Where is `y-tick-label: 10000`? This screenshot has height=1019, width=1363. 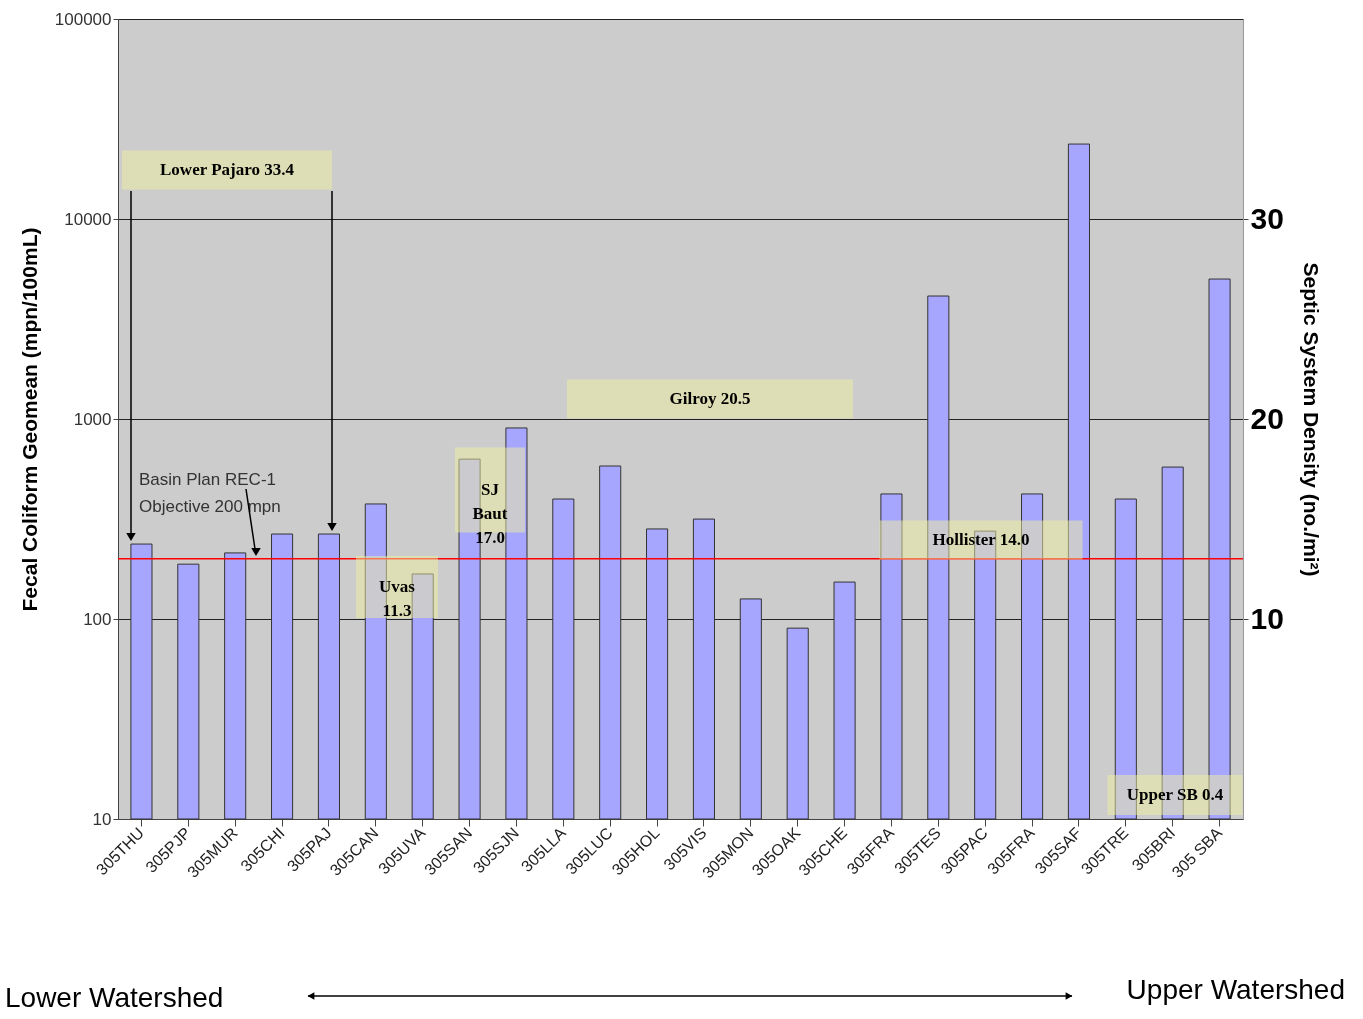
y-tick-label: 10000 is located at coordinates (88, 219).